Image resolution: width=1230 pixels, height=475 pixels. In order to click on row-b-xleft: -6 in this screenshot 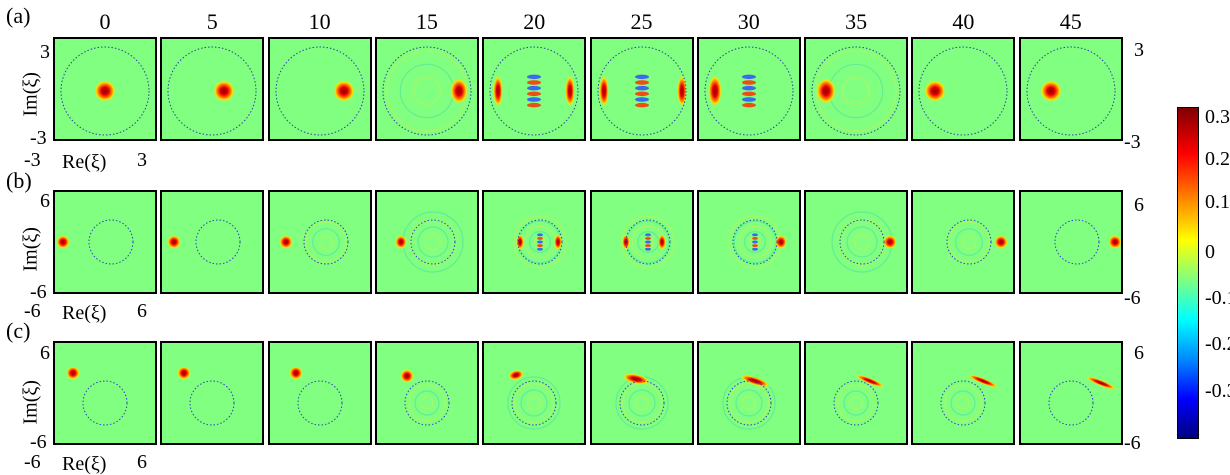, I will do `click(32, 311)`.